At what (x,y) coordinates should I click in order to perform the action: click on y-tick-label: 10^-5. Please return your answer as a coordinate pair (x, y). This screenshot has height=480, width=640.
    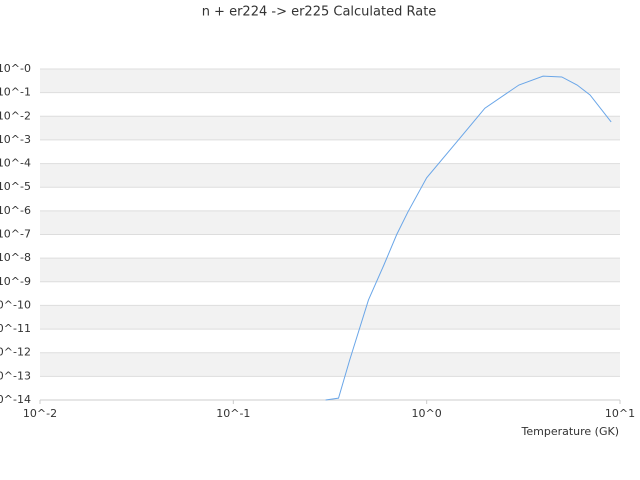
    Looking at the image, I should click on (15, 186).